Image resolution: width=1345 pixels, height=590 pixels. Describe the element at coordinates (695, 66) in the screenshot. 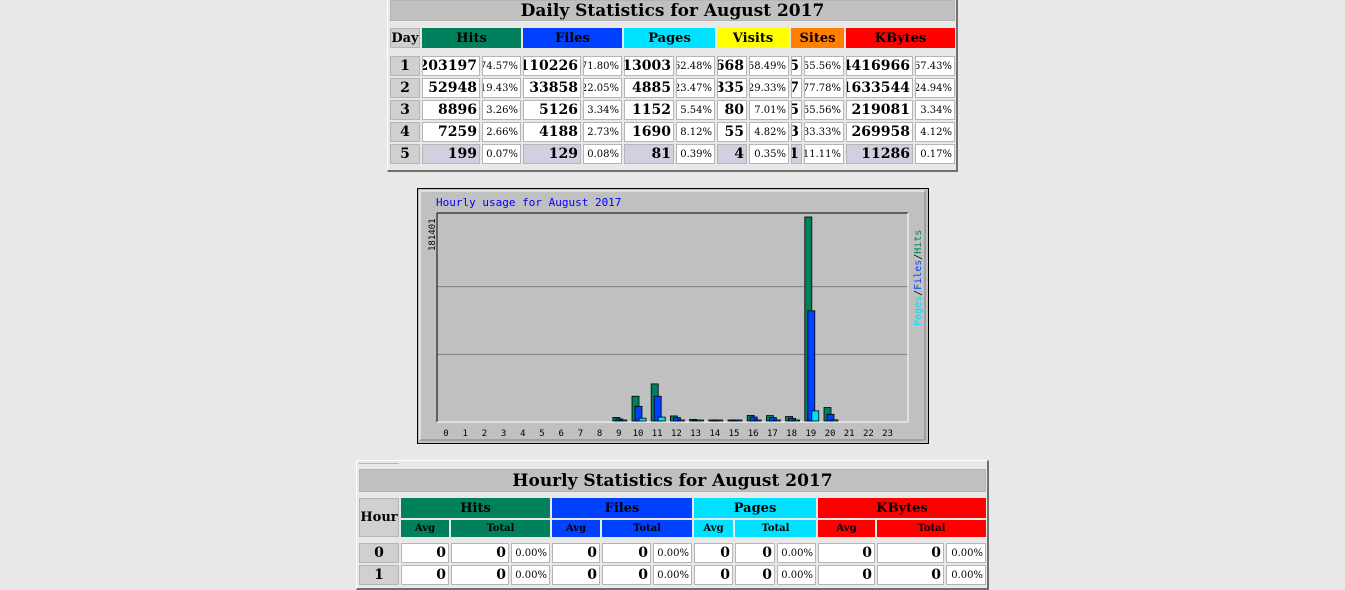

I see `daily-cell-pages-pct: 62.48%` at that location.